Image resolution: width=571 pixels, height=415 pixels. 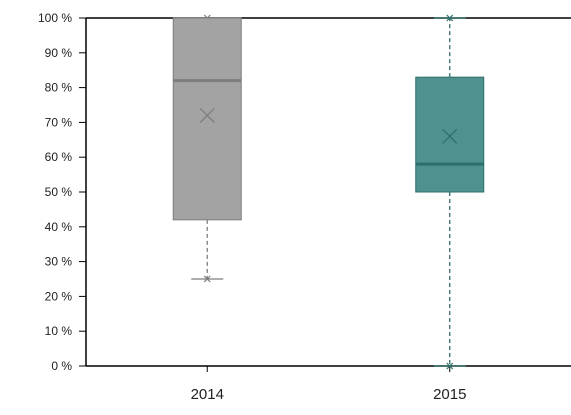 What do you see at coordinates (59, 227) in the screenshot?
I see `y-tick-label: 40 %` at bounding box center [59, 227].